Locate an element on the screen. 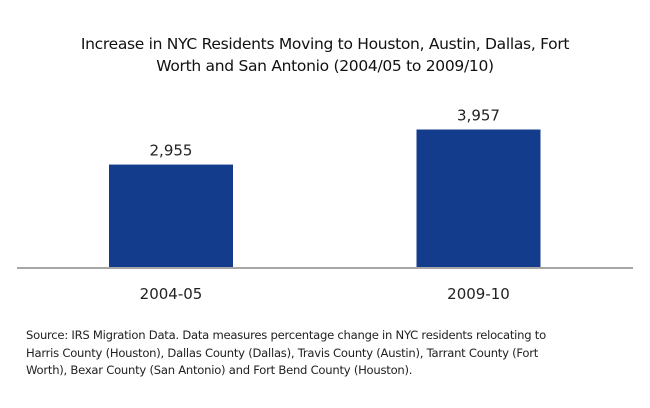 The height and width of the screenshot is (408, 650). data-label-2009-10: 3,957 is located at coordinates (478, 116).